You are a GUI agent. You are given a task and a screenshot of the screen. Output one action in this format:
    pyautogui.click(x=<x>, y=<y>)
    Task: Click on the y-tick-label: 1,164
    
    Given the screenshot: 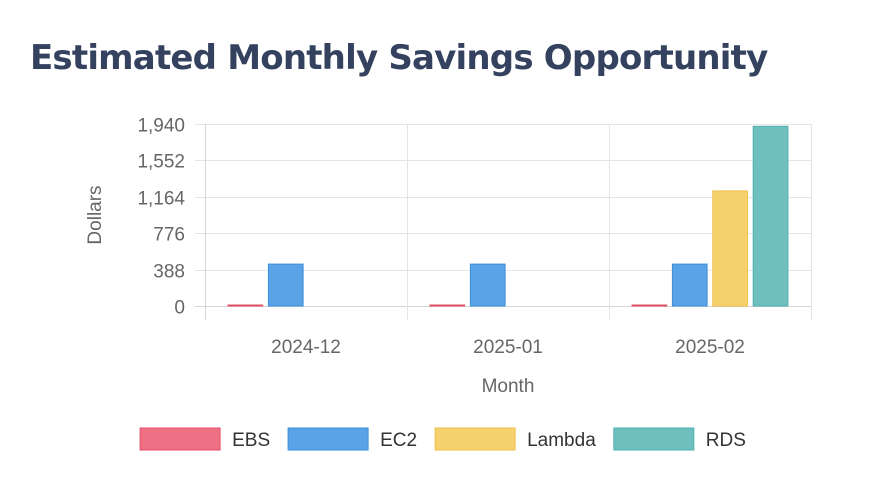 What is the action you would take?
    pyautogui.click(x=161, y=199)
    